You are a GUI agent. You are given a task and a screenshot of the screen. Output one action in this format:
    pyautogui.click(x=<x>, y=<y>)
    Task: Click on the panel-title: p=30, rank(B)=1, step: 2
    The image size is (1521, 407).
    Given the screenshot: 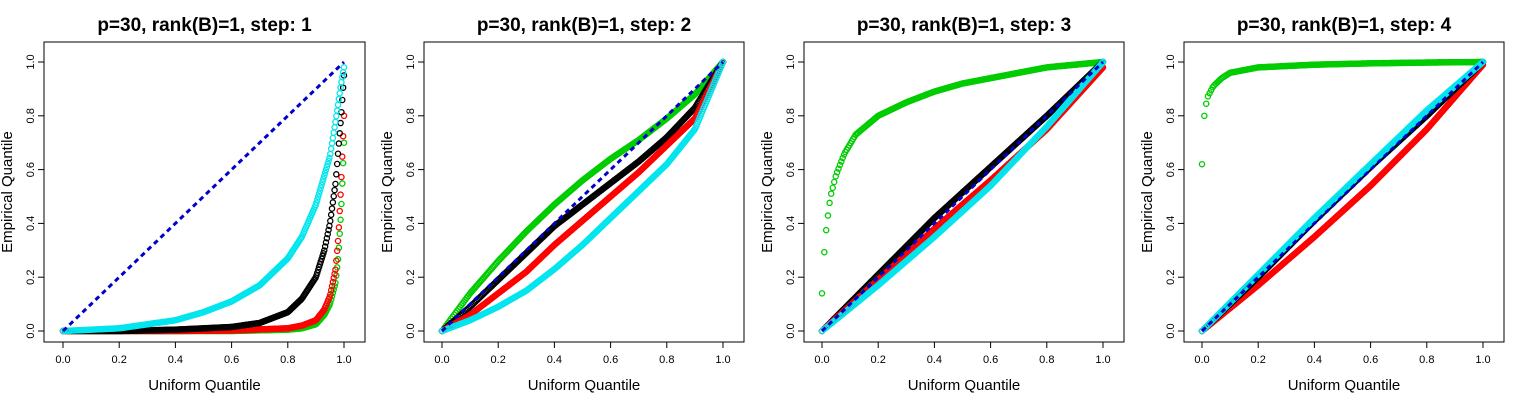 What is the action you would take?
    pyautogui.click(x=584, y=25)
    